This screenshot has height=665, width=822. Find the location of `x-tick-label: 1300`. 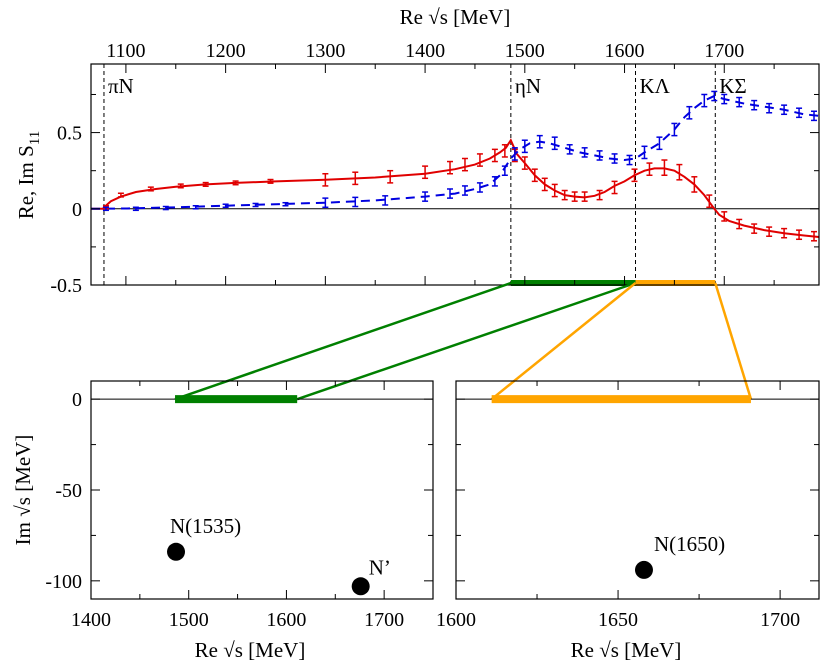

x-tick-label: 1300 is located at coordinates (325, 51).